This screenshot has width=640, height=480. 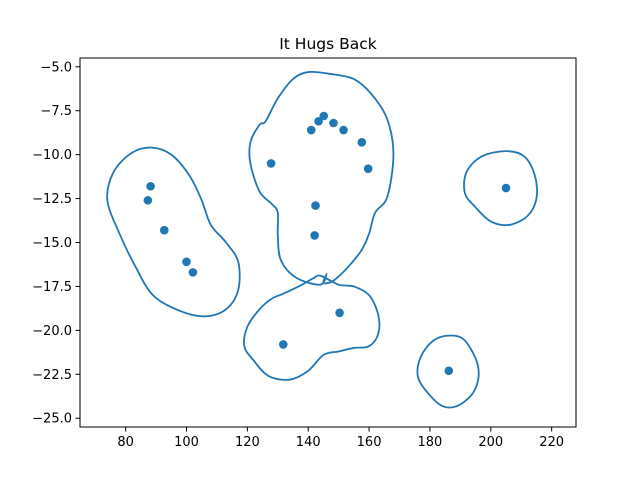 I want to click on x-tick-label: 220, so click(x=551, y=442).